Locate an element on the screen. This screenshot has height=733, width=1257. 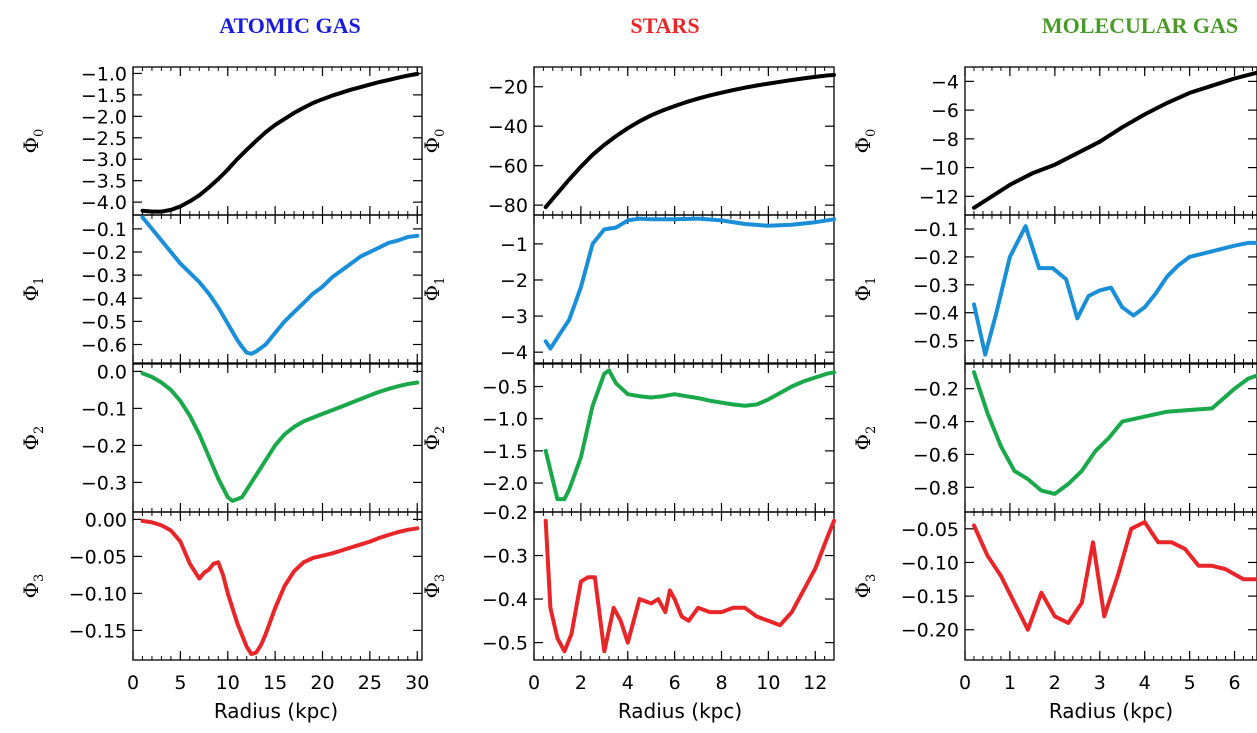
y-tick-label: −2.5 is located at coordinates (104, 139).